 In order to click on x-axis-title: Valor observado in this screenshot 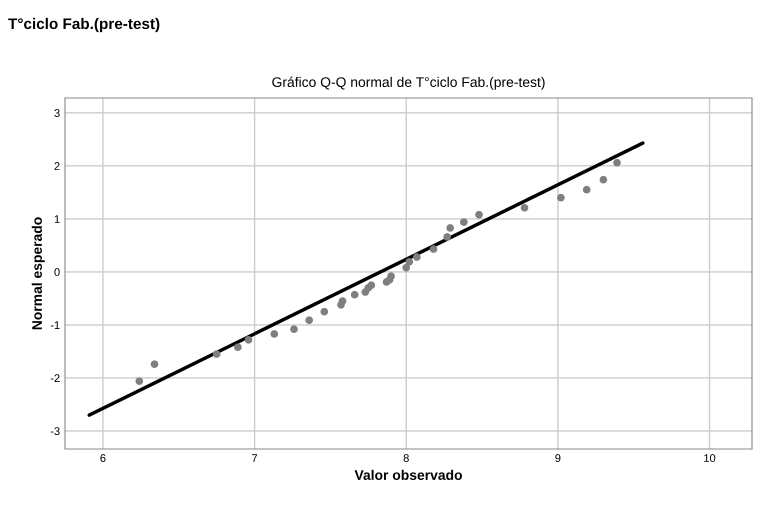, I will do `click(408, 475)`.